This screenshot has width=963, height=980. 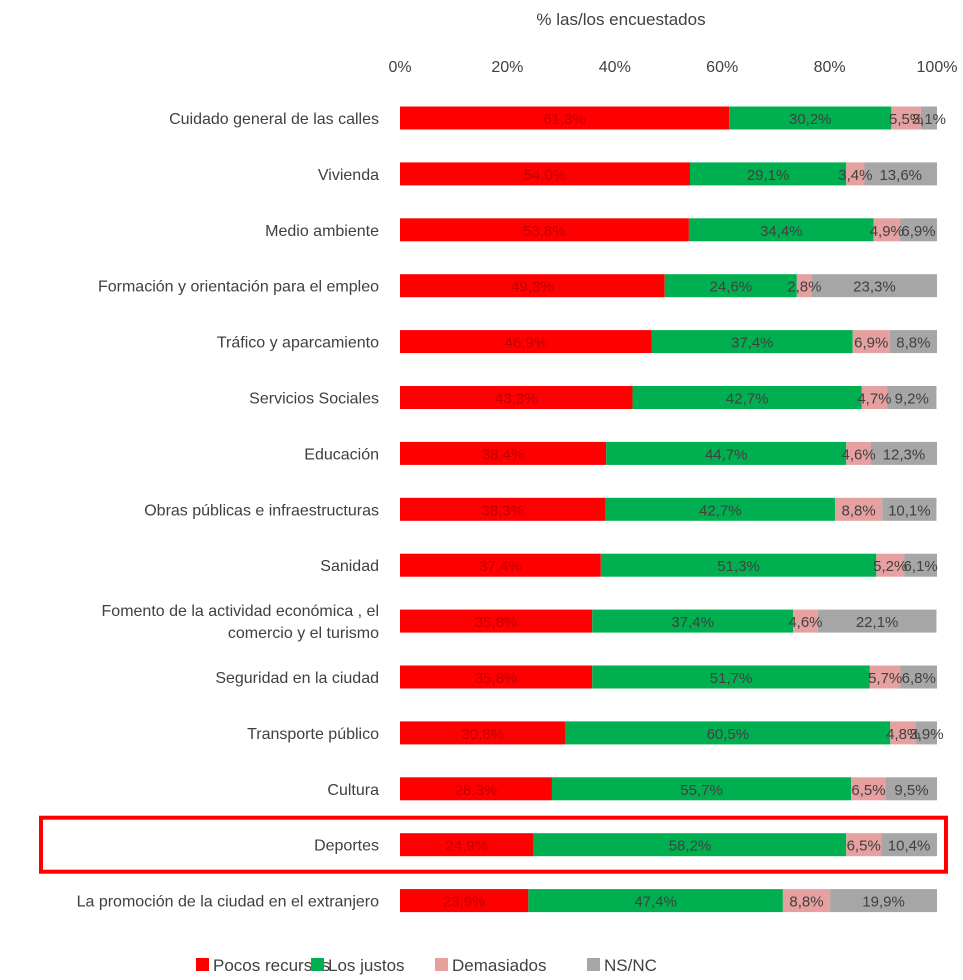 I want to click on data-label: 60,5%, so click(x=728, y=734).